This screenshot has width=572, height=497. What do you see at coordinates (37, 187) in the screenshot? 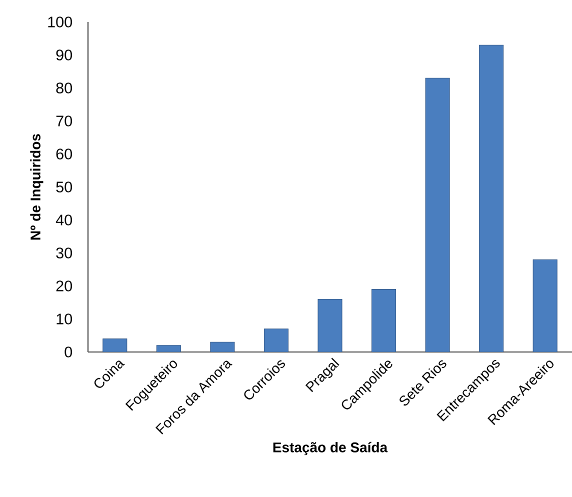
I see `y-axis-title: Nº de Inquiridos` at bounding box center [37, 187].